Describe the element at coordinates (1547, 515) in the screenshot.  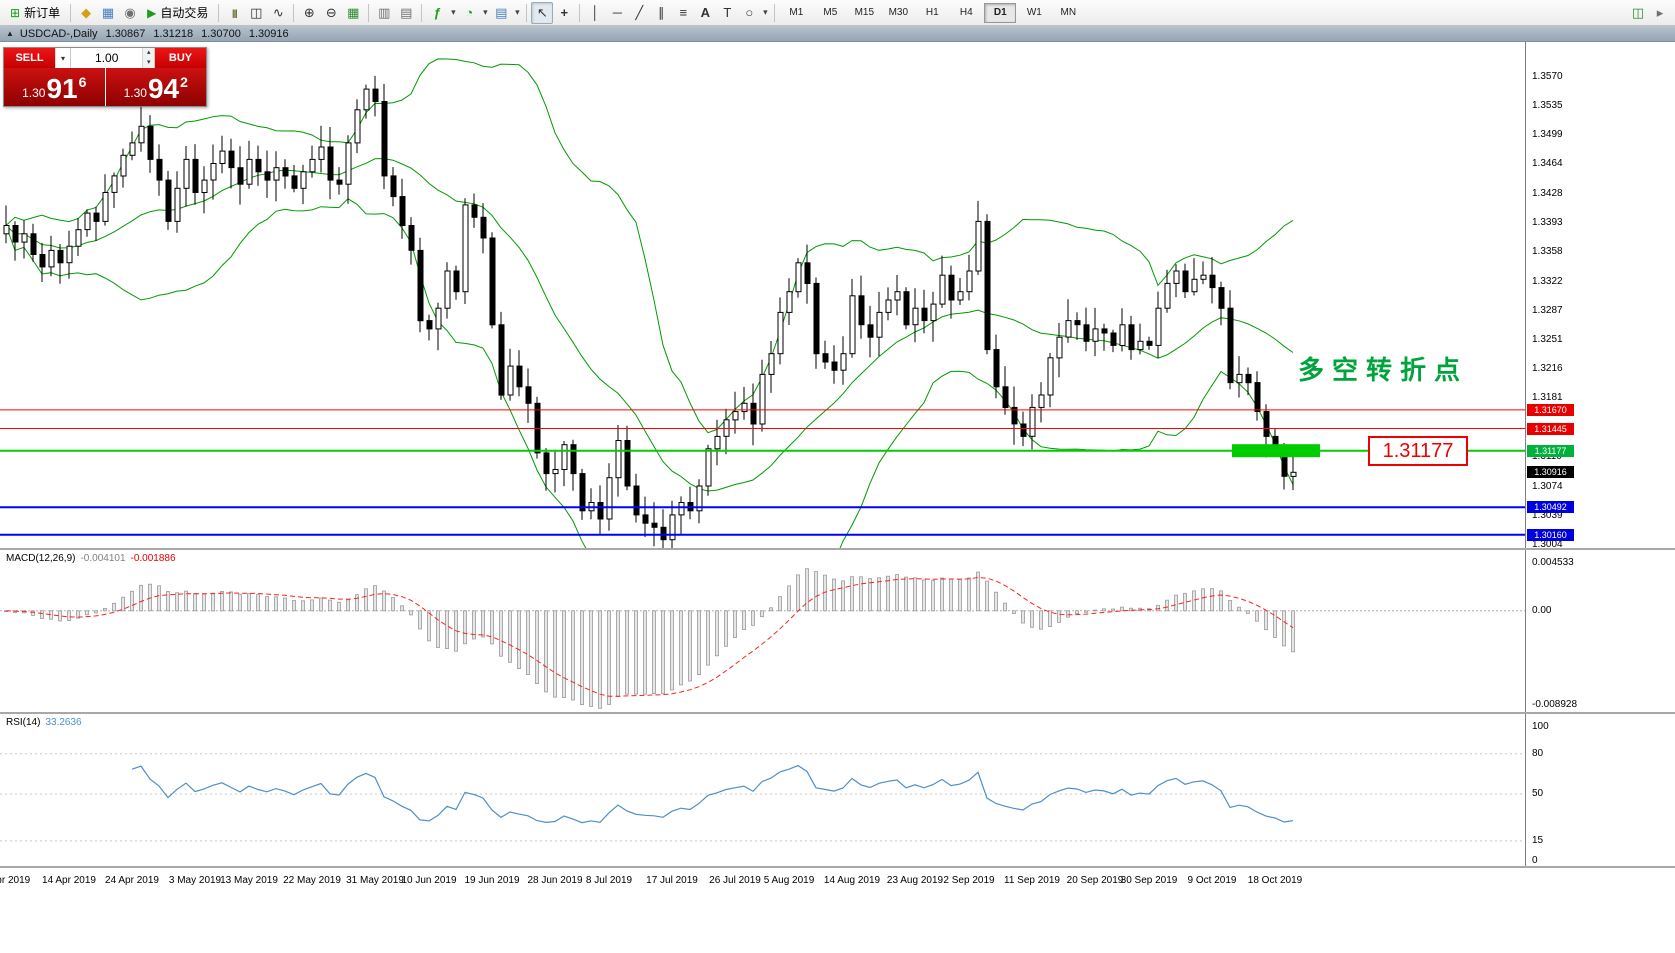
I see `price-axis-label: 1.3039` at that location.